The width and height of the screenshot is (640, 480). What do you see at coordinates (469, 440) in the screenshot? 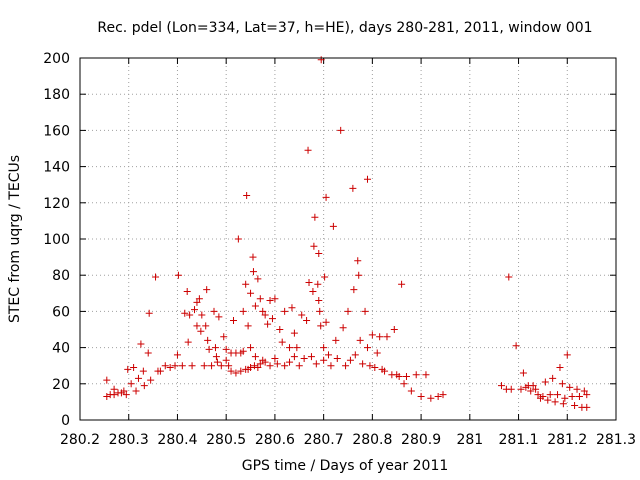
I see `x-tick-label: 281` at bounding box center [469, 440].